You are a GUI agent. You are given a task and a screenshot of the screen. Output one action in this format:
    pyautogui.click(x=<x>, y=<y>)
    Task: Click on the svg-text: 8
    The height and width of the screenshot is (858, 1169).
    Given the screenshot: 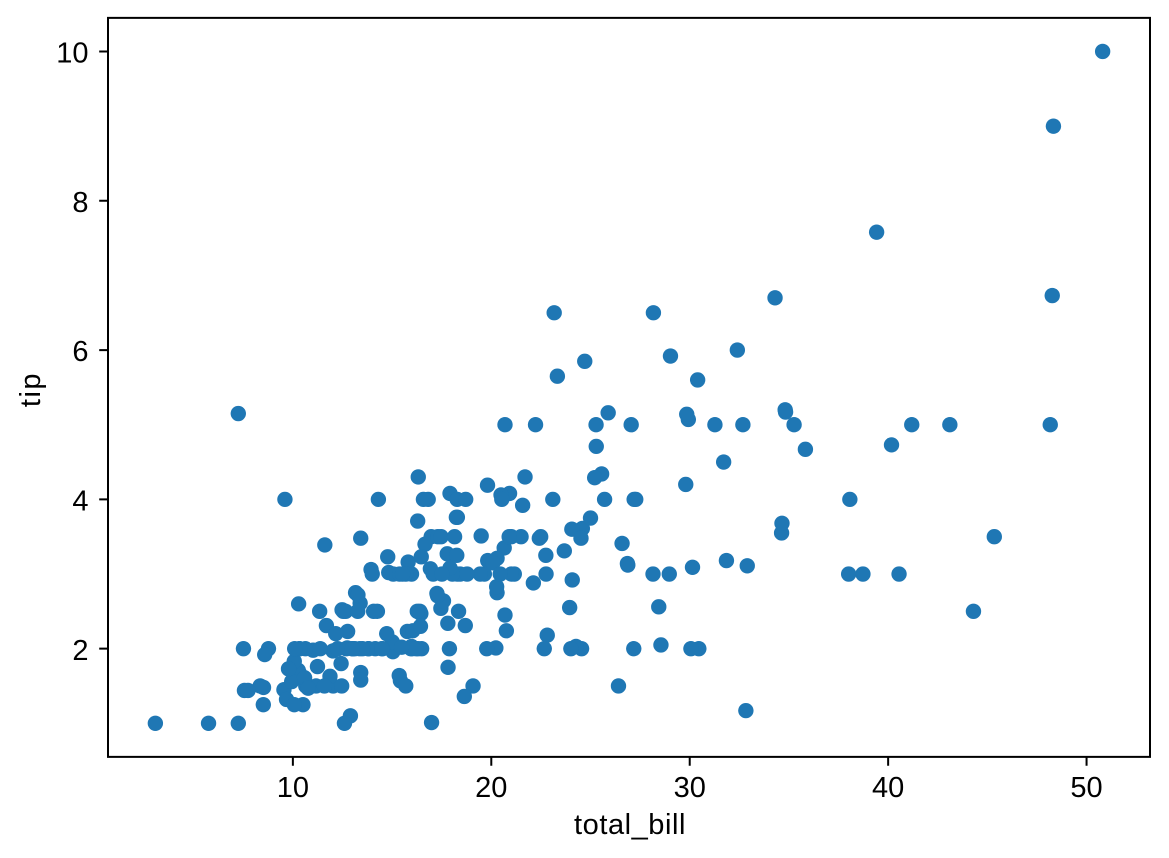 What is the action you would take?
    pyautogui.click(x=80, y=203)
    